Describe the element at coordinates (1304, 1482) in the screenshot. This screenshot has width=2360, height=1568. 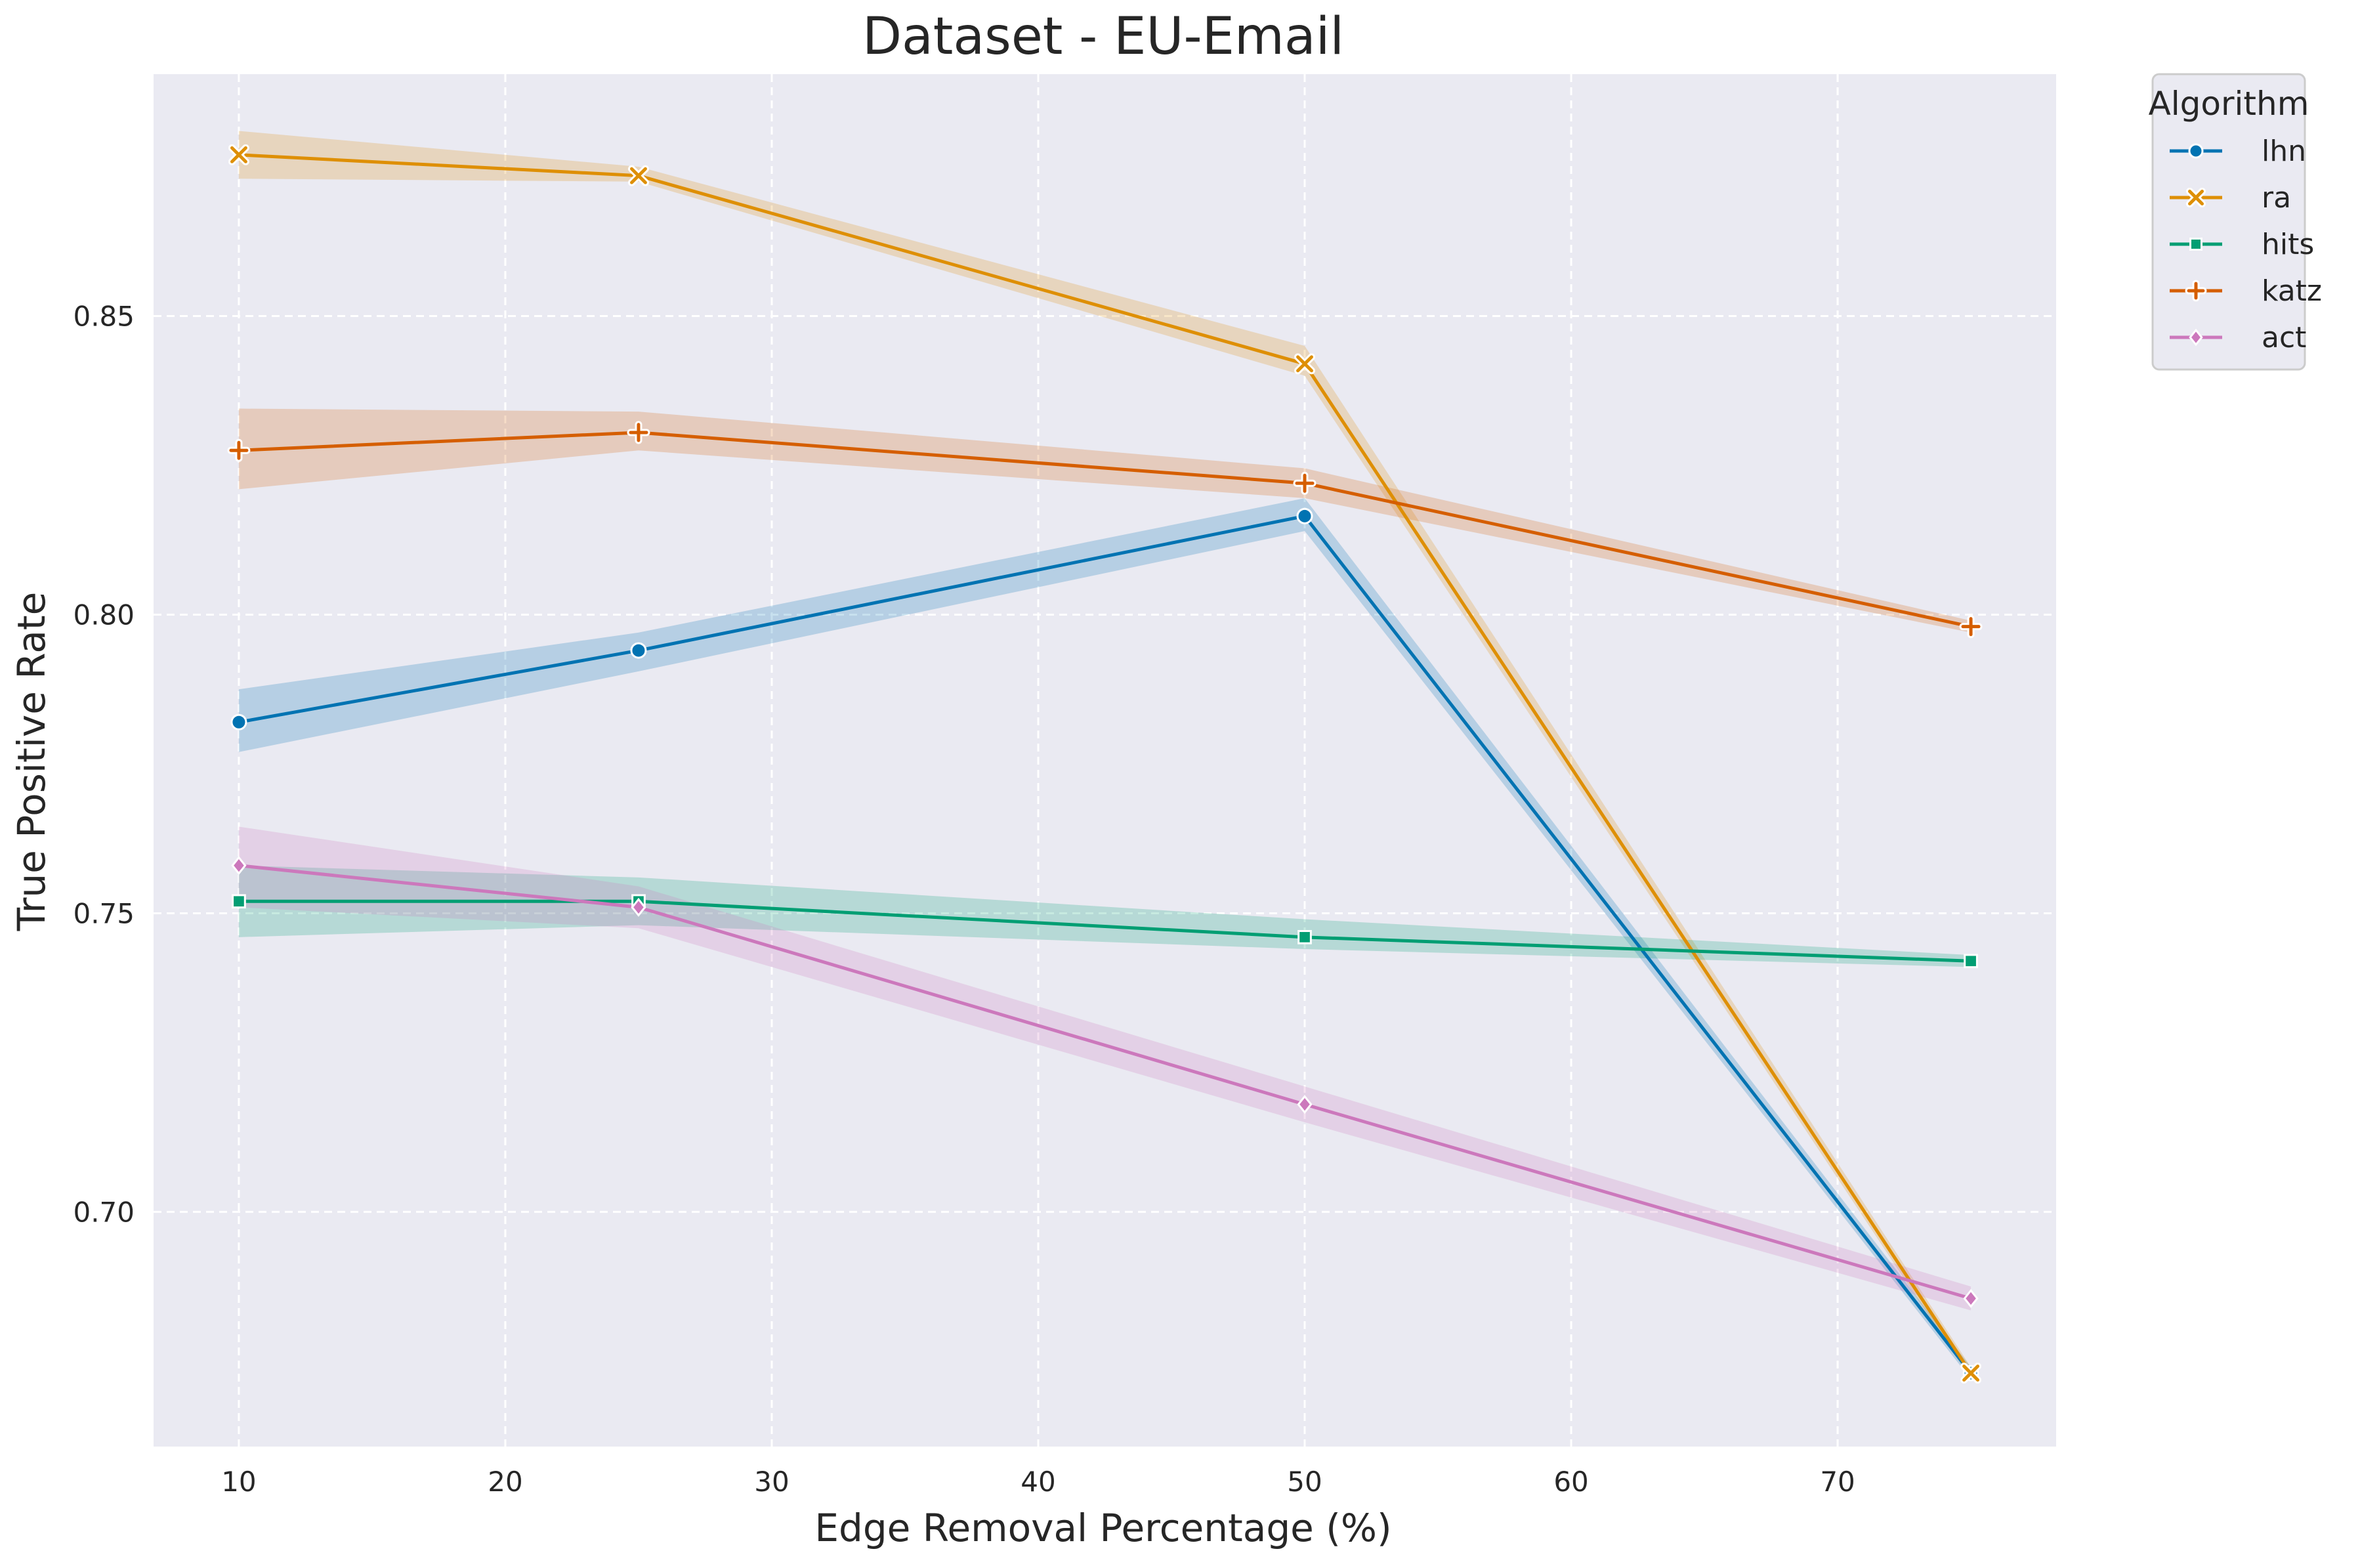
I see `x-tick-label: 50` at that location.